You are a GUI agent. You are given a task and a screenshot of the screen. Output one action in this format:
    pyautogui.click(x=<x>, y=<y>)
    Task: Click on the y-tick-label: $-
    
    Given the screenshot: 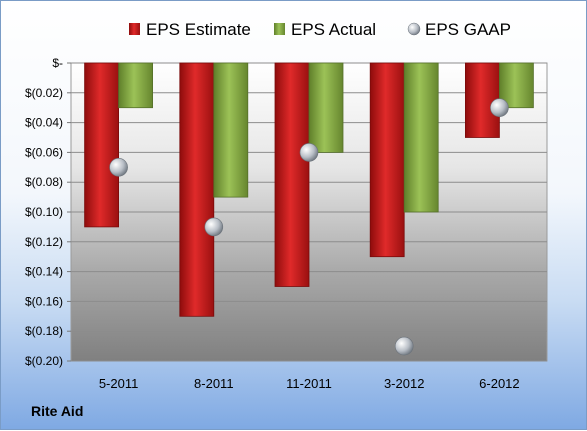 What is the action you would take?
    pyautogui.click(x=57, y=63)
    